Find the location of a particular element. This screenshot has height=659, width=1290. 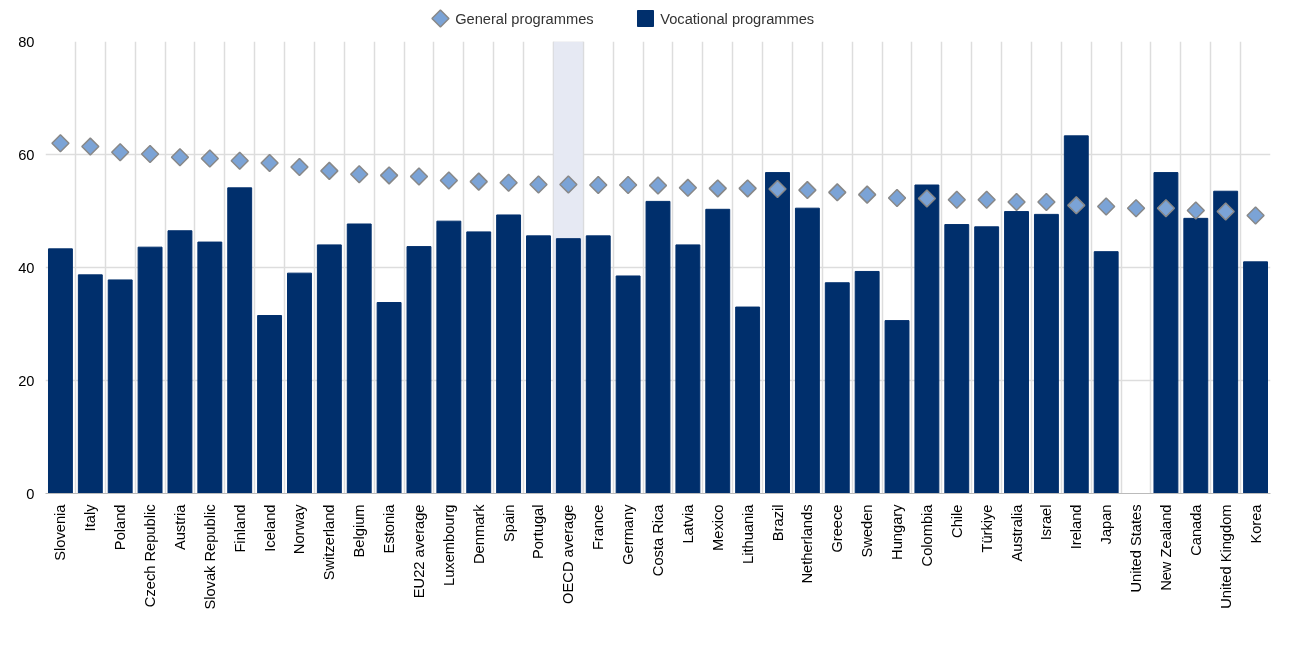

x-tick-label: Lithuania is located at coordinates (747, 533).